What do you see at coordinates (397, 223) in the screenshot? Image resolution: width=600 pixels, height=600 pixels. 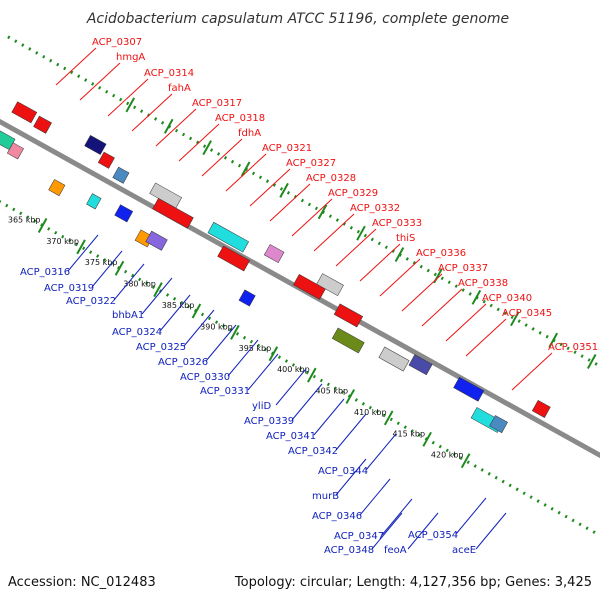 I see `forward-gene-label: ACP_0333` at bounding box center [397, 223].